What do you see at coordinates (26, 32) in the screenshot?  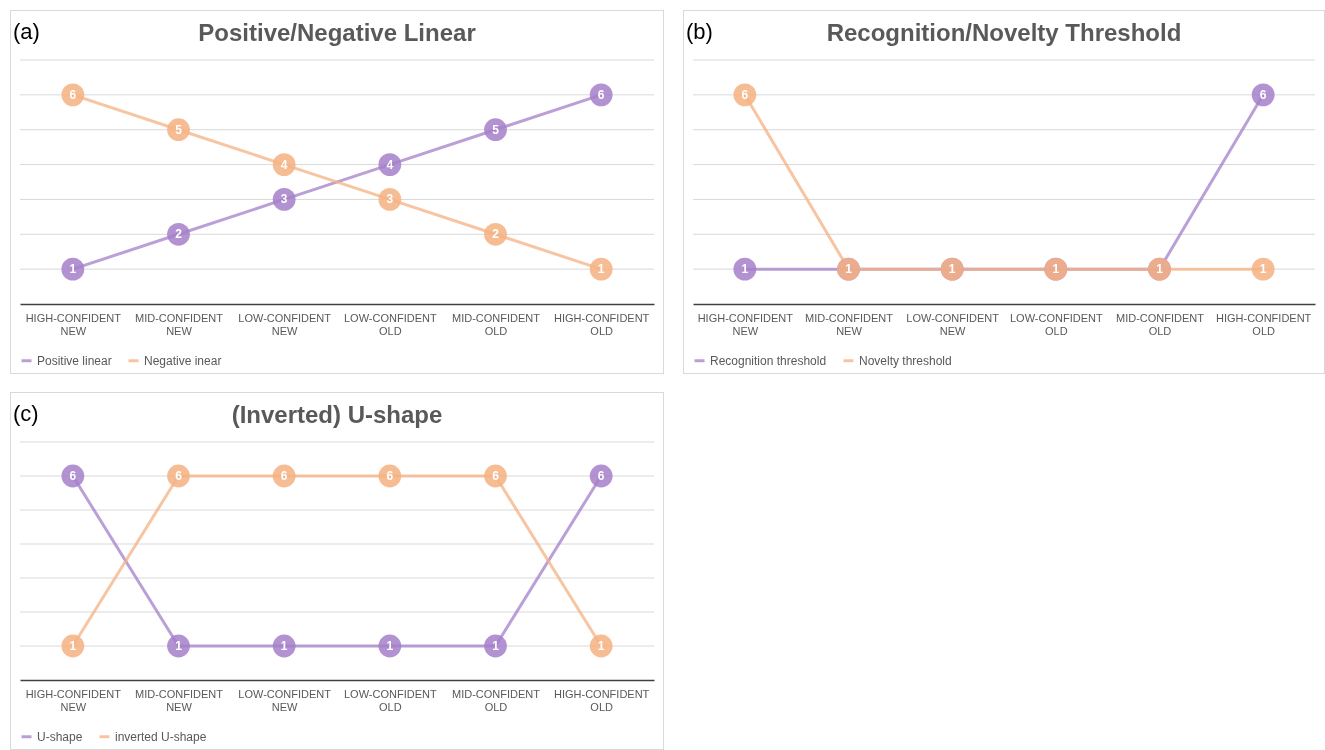 I see `text: (a)` at bounding box center [26, 32].